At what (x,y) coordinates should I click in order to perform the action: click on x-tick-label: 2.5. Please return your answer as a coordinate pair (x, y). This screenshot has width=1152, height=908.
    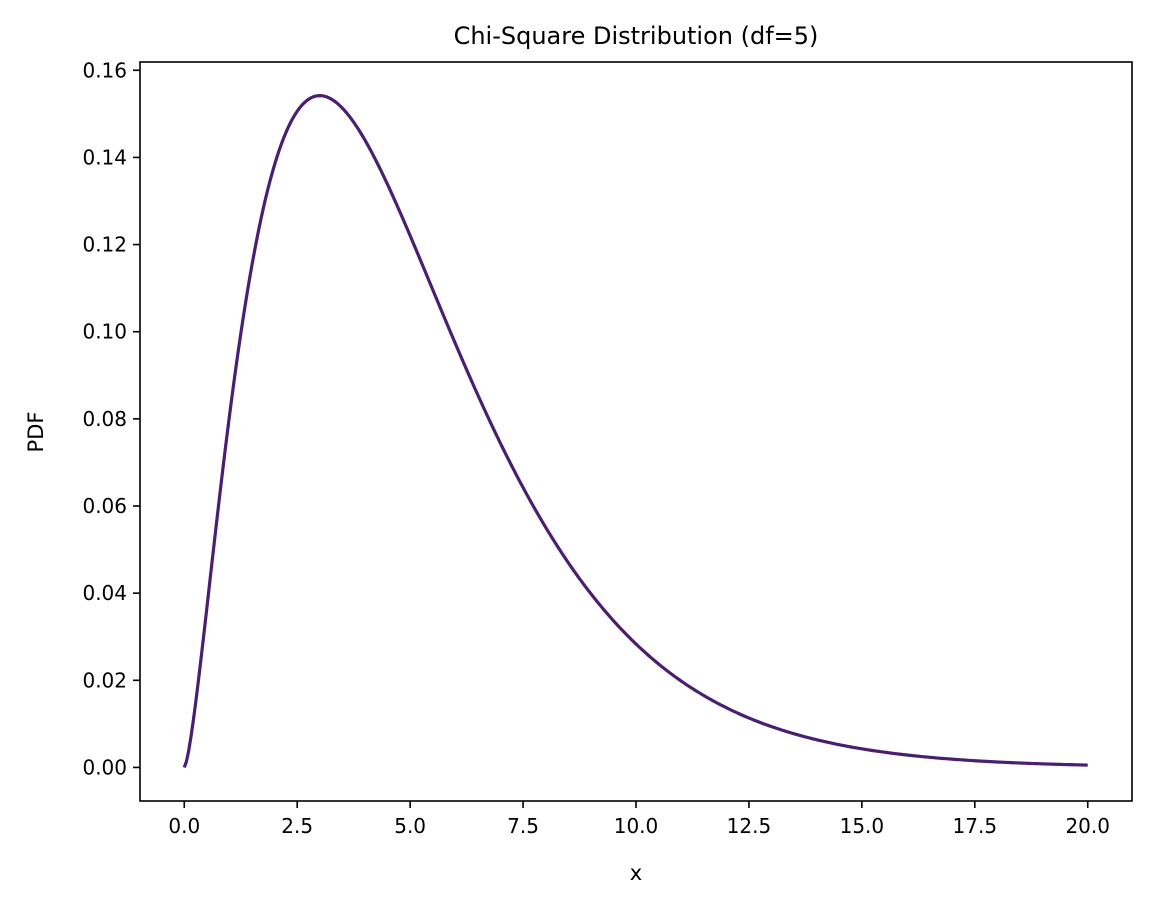
    Looking at the image, I should click on (297, 826).